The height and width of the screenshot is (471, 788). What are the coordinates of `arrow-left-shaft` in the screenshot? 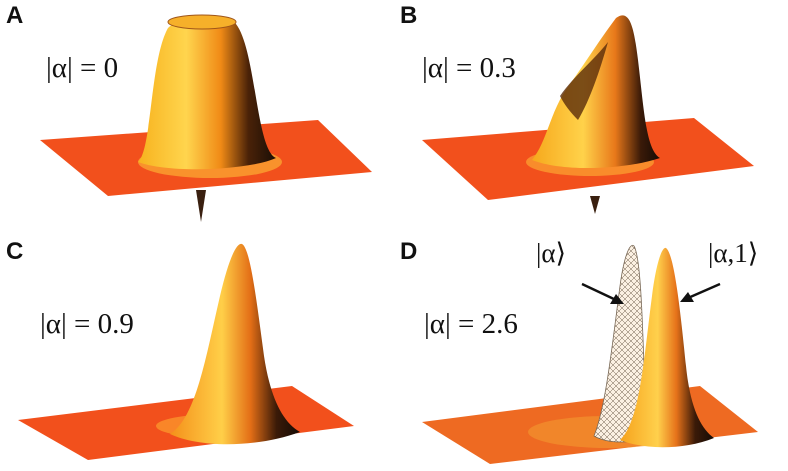 It's located at (599, 292).